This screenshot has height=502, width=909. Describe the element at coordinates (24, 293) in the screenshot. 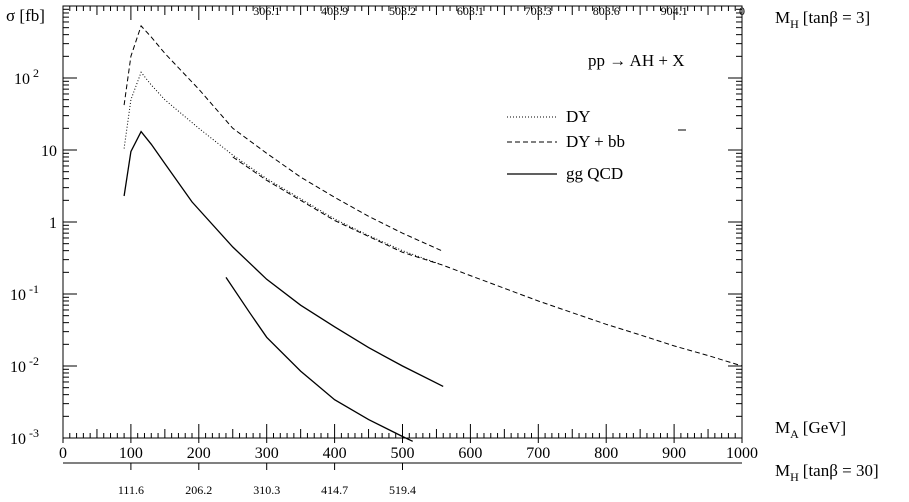

I see `y-tick-label: 10 -1` at that location.